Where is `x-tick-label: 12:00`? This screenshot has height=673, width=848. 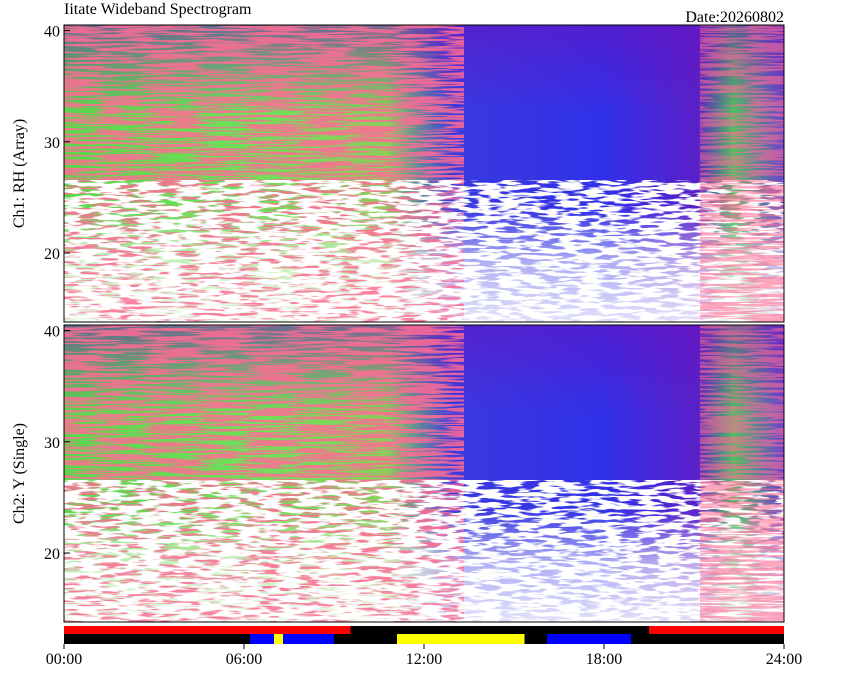
x-tick-label: 12:00 is located at coordinates (424, 659).